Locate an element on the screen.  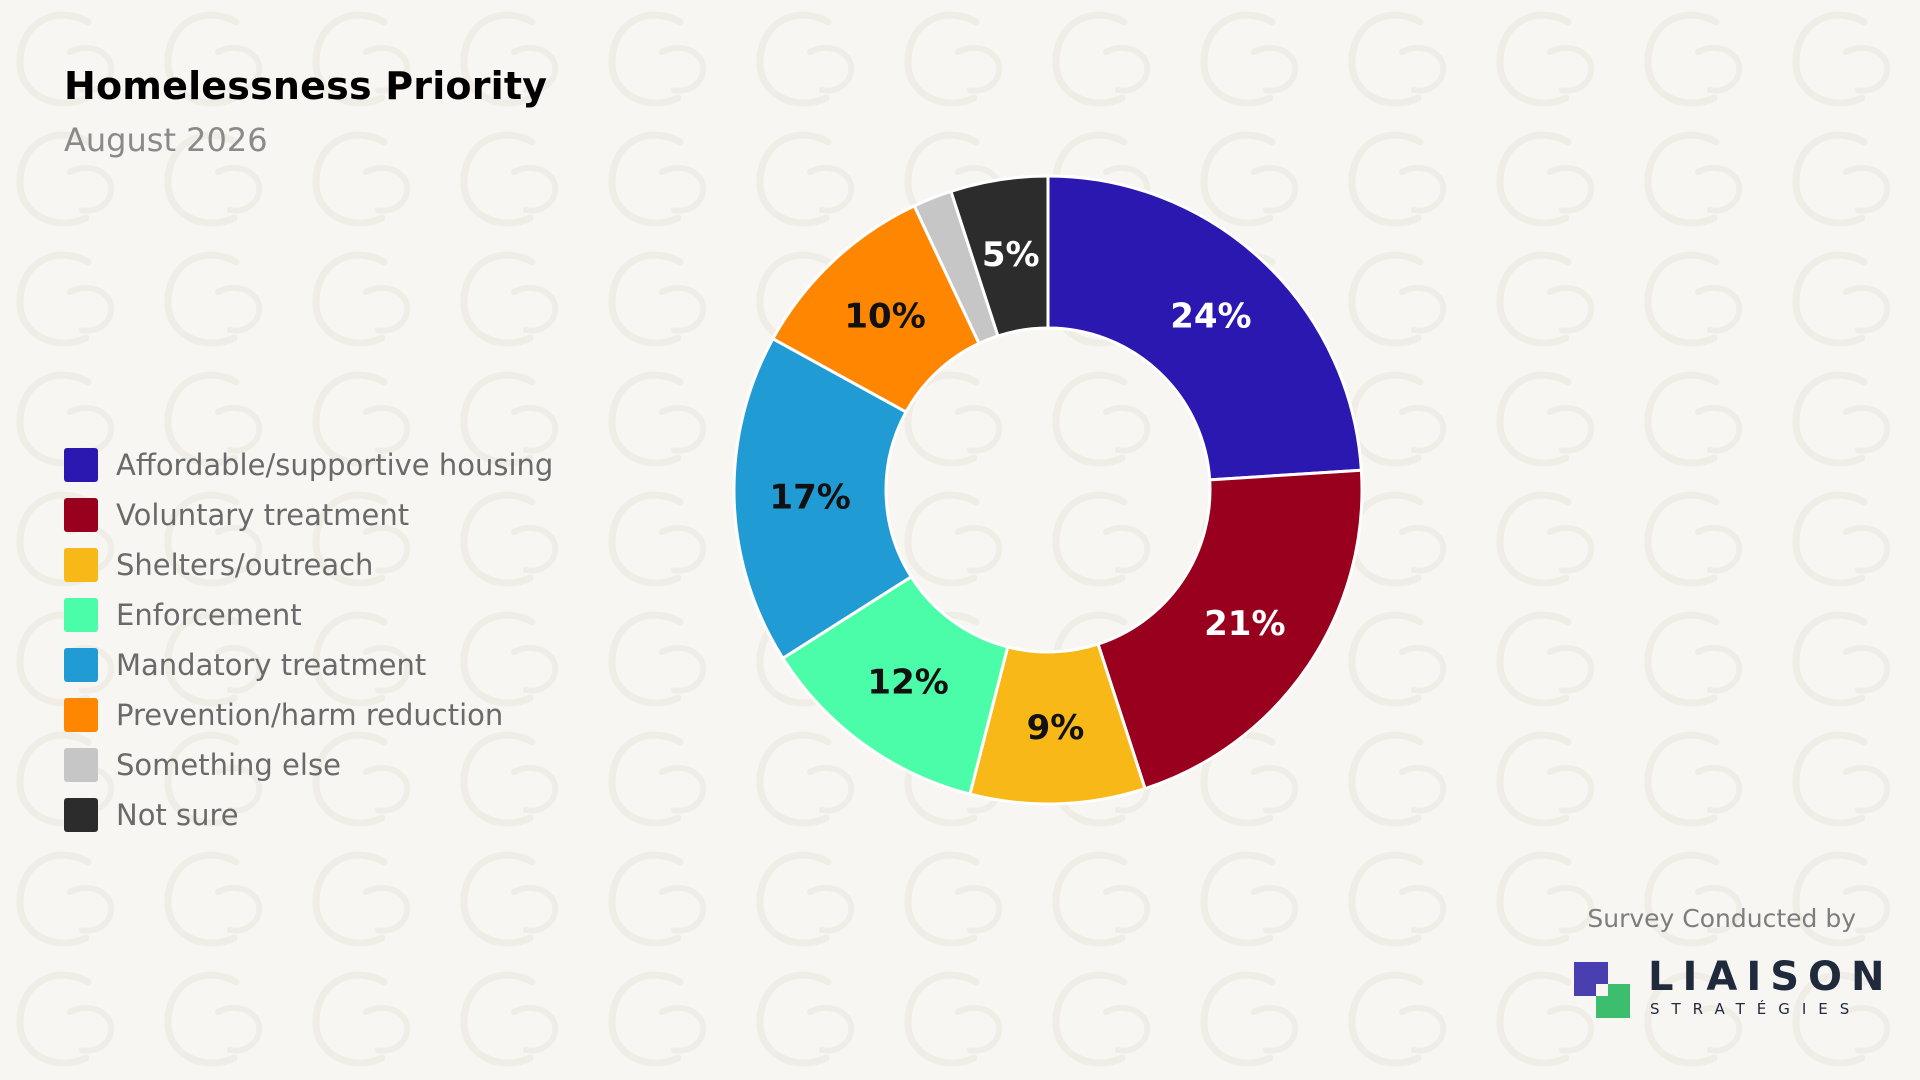
slice-data-label: 9% is located at coordinates (1056, 728).